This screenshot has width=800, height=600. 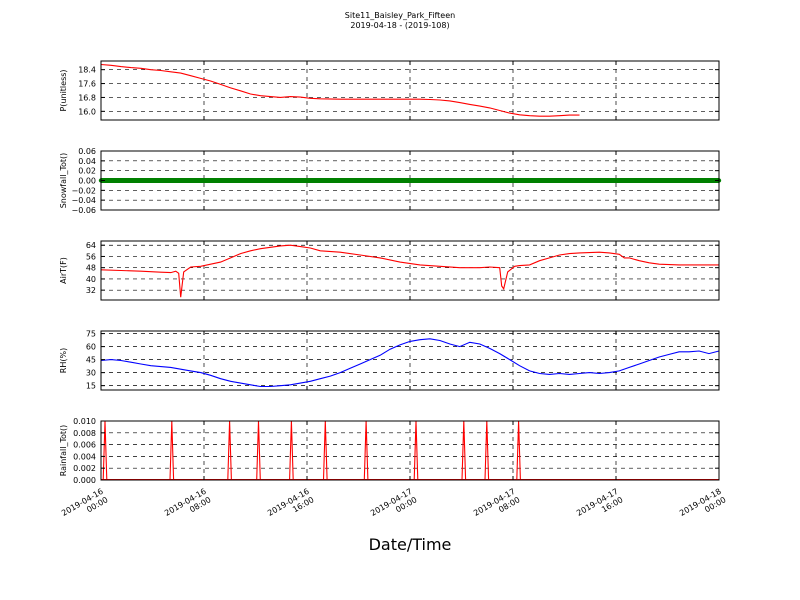 What do you see at coordinates (63, 360) in the screenshot?
I see `y-axis-label: RH(%)` at bounding box center [63, 360].